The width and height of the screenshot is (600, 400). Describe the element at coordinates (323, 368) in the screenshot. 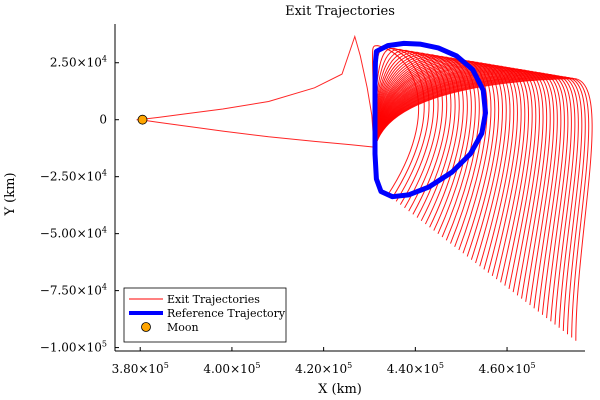

I see `x-tick-label: 4.20×105` at that location.